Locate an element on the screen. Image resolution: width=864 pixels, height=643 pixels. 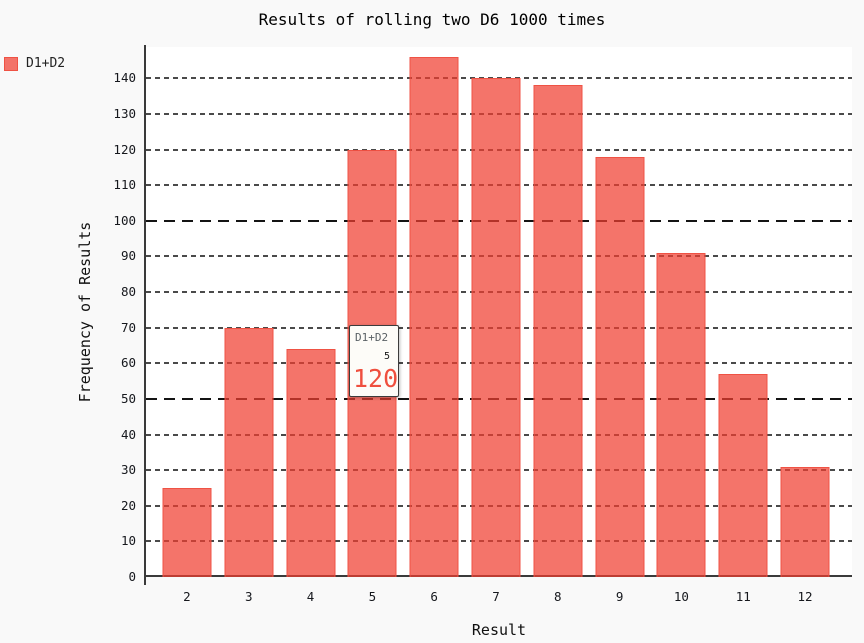
bar-tooltip: D1+D2 5 120 is located at coordinates (374, 361).